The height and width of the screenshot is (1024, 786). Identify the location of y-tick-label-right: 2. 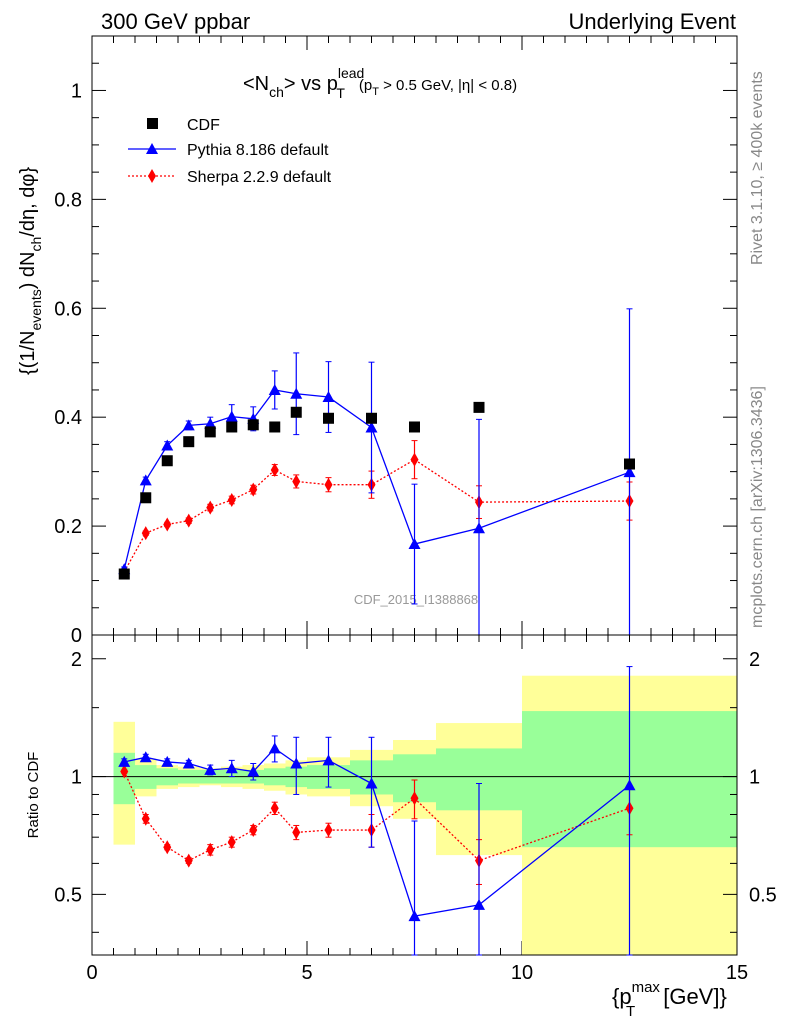
(754, 660).